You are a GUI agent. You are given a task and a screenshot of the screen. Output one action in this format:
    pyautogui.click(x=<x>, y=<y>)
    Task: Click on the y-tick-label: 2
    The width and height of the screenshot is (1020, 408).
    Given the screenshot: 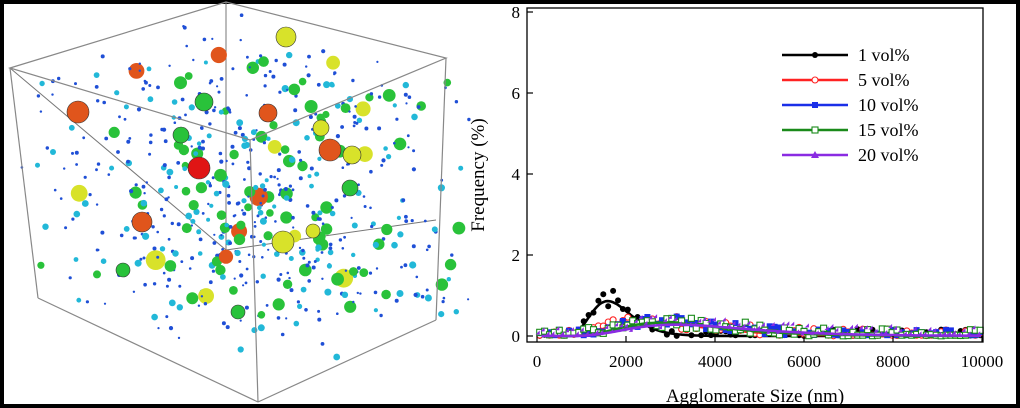 What is the action you would take?
    pyautogui.click(x=516, y=255)
    